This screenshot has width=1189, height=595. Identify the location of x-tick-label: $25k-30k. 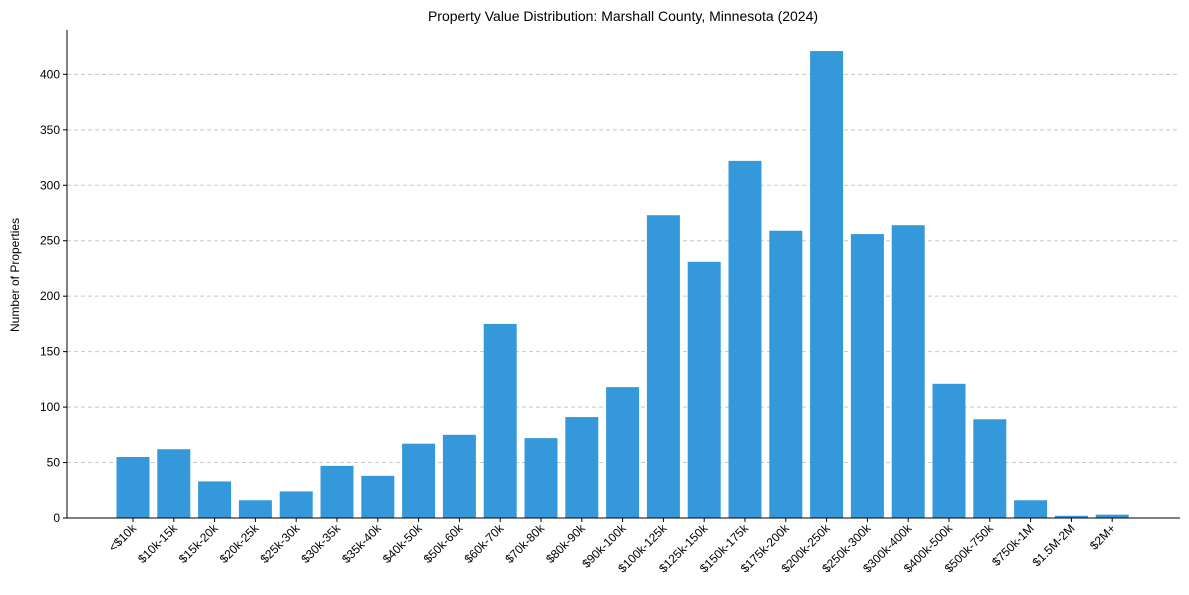
(281, 544).